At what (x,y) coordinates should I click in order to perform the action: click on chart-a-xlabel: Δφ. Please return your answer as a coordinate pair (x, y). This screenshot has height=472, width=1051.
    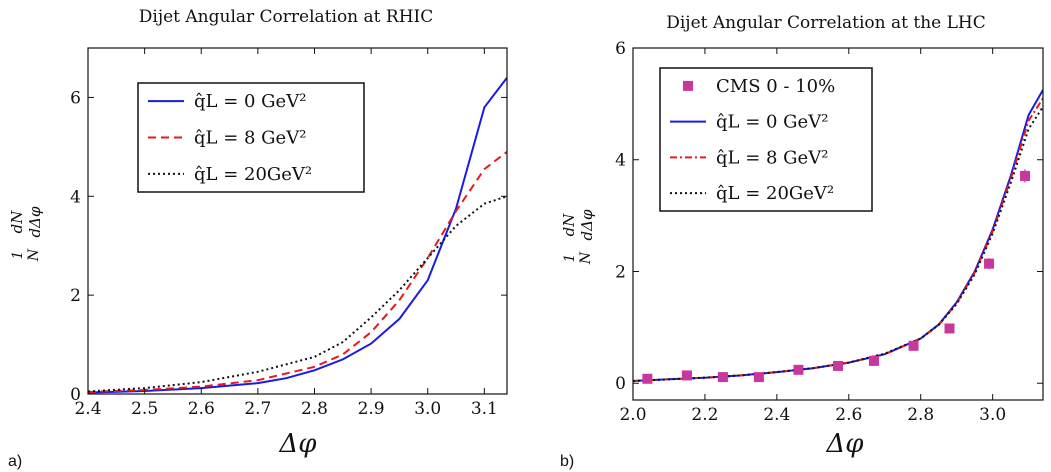
    Looking at the image, I should click on (298, 444).